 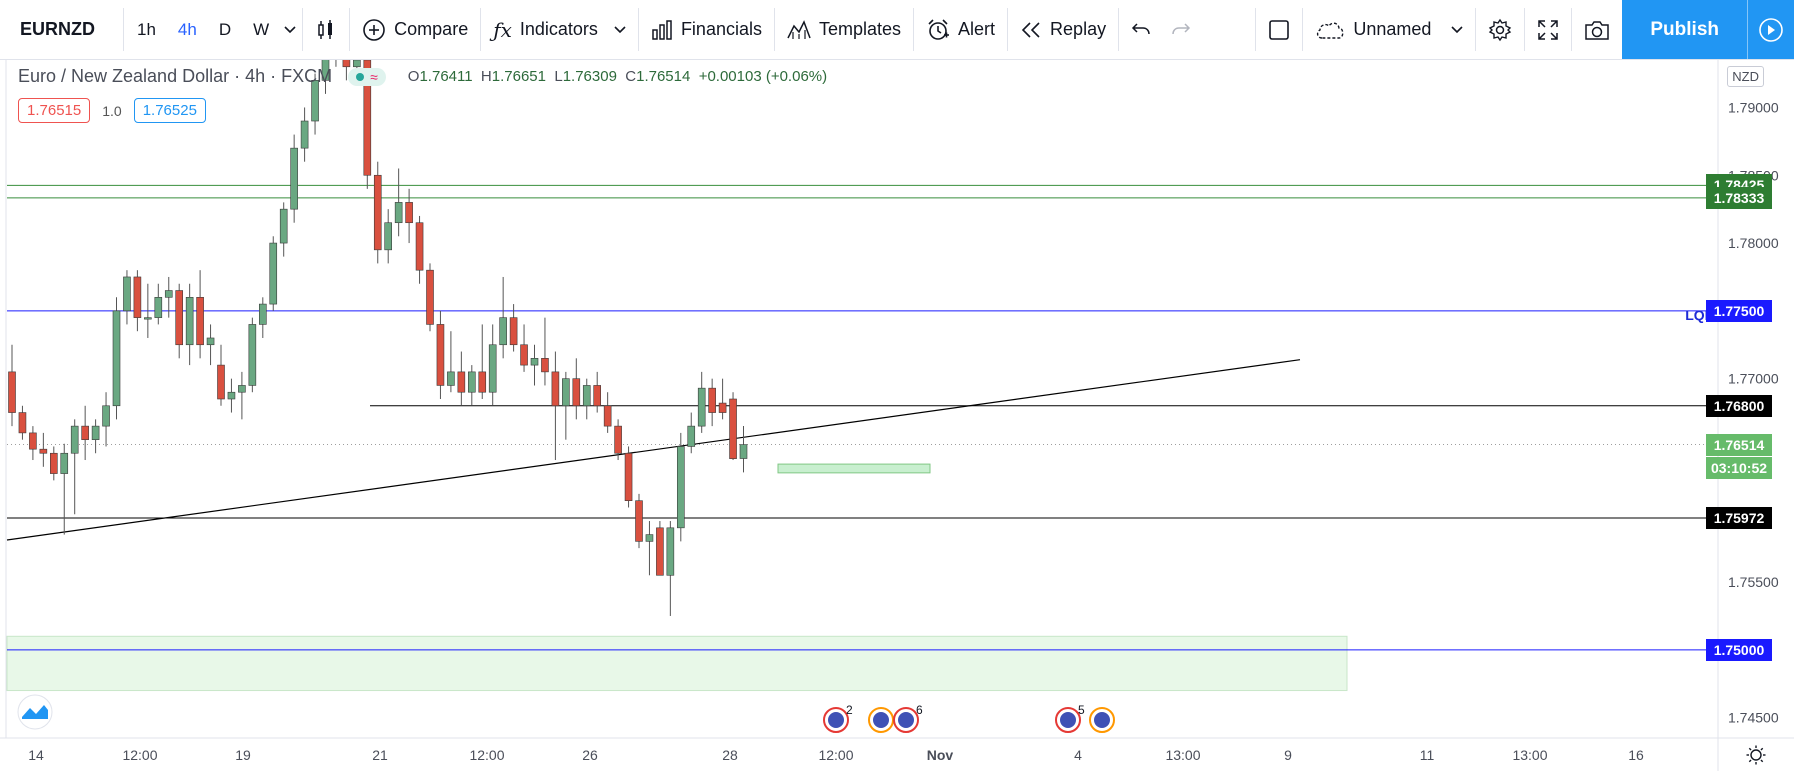 What do you see at coordinates (146, 29) in the screenshot?
I see `timeframe-1h: 1h` at bounding box center [146, 29].